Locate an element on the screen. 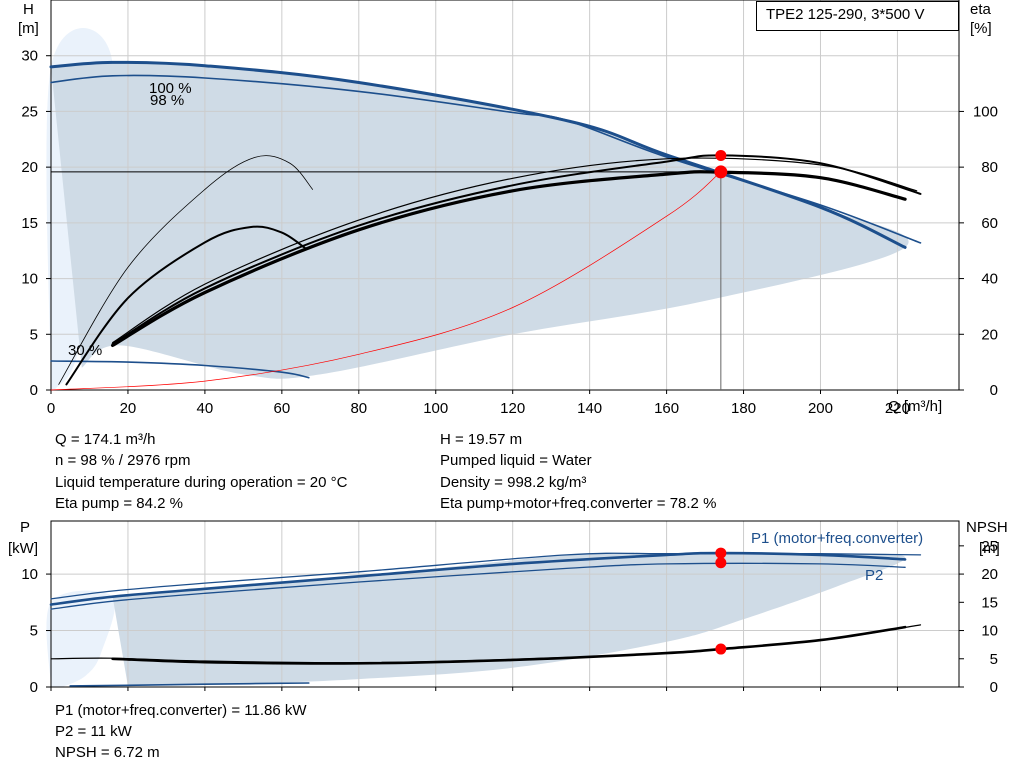  x-tick-label: 120 is located at coordinates (512, 408).